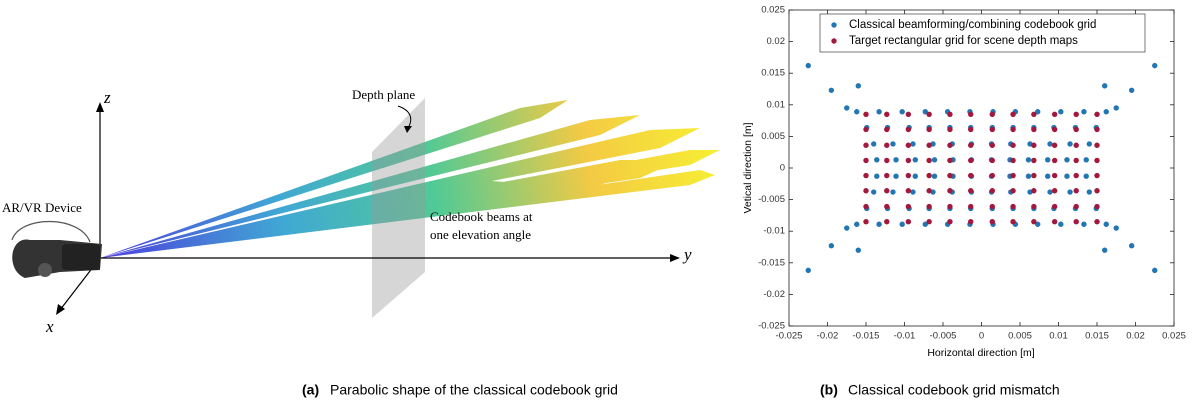 The width and height of the screenshot is (1193, 407). What do you see at coordinates (480, 234) in the screenshot?
I see `beams-label: one elevation angle` at bounding box center [480, 234].